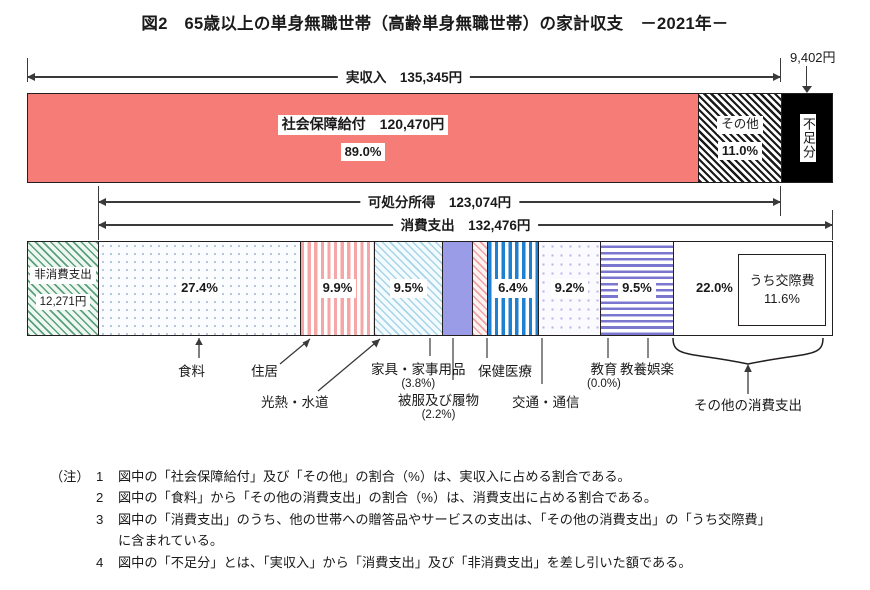 This screenshot has height=590, width=870. I want to click on income-bracket: 実収入 135,345円, so click(404, 76).